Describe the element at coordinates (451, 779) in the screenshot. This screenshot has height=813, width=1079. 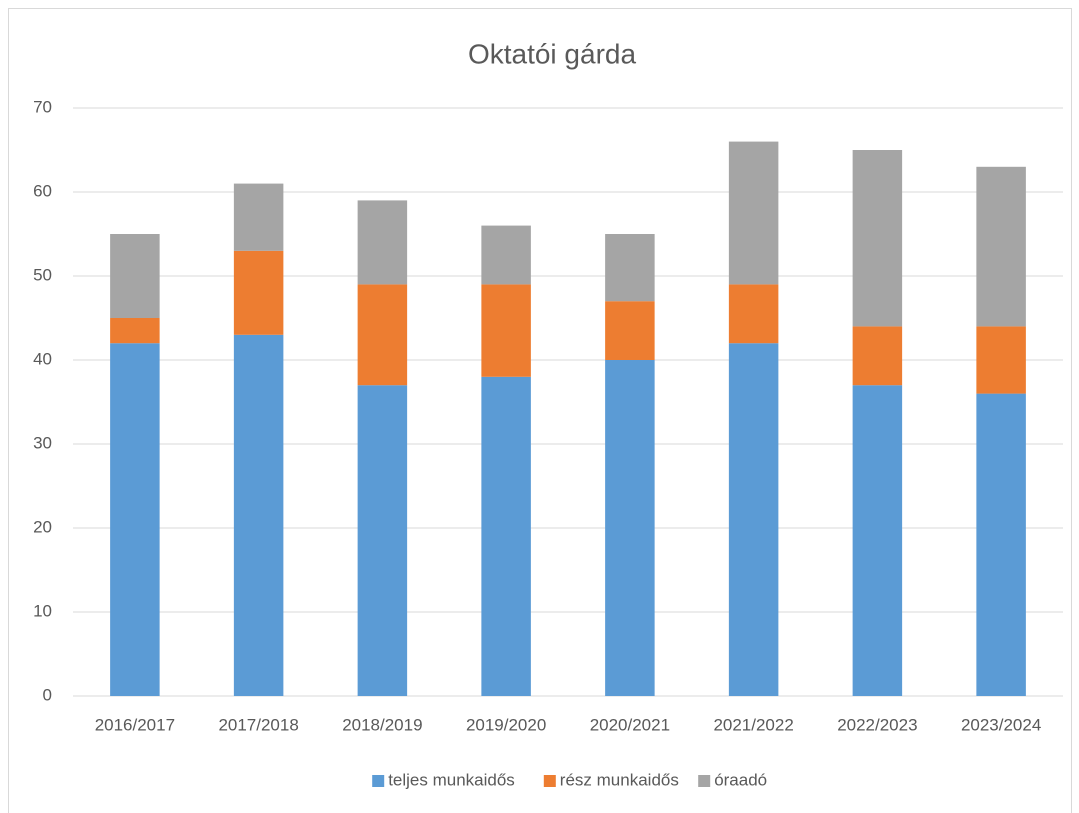
I see `legend-label: teljes munkaidős` at that location.